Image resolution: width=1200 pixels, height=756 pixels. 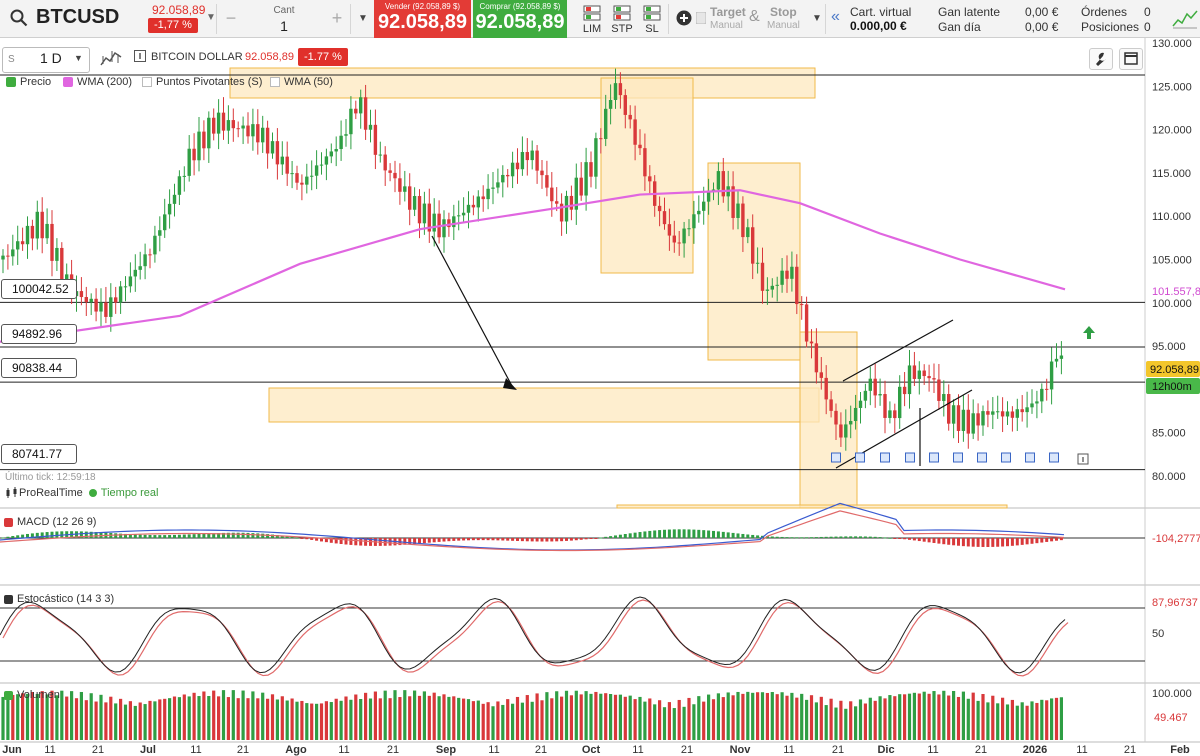 I want to click on buy-button: Comprar (92.058,89 $) 92.058,89, so click(x=520, y=19).